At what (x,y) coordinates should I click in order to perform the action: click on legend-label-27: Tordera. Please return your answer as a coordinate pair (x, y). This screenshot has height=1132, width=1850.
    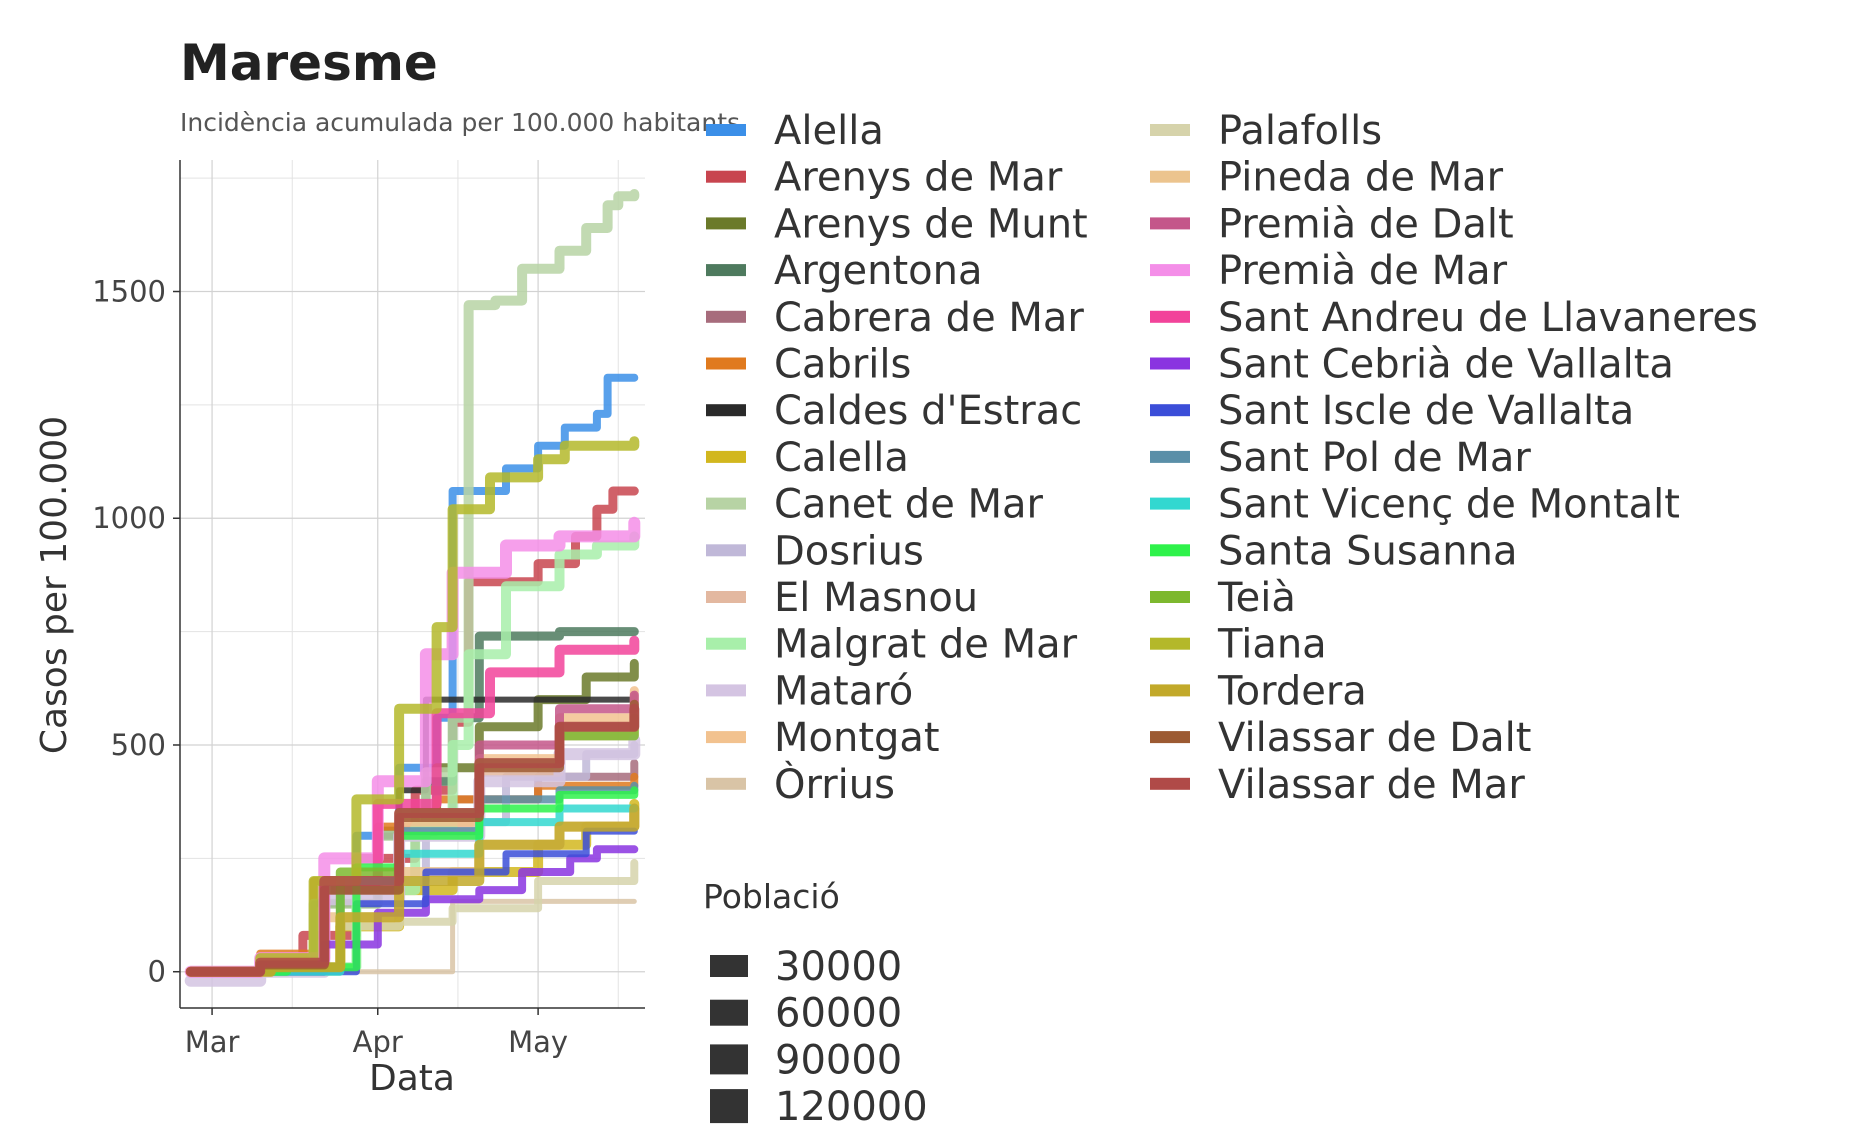
    Looking at the image, I should click on (1292, 691).